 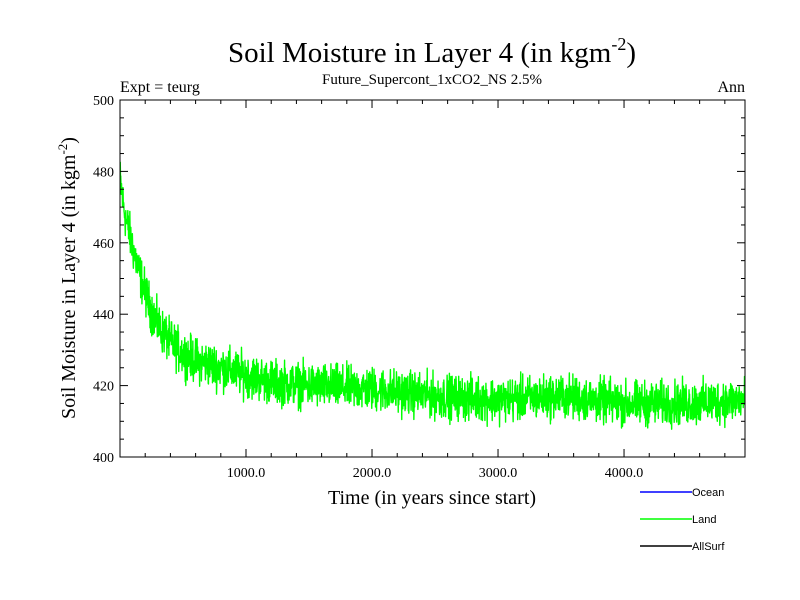 What do you see at coordinates (246, 473) in the screenshot?
I see `x-tick-label: 1000.0` at bounding box center [246, 473].